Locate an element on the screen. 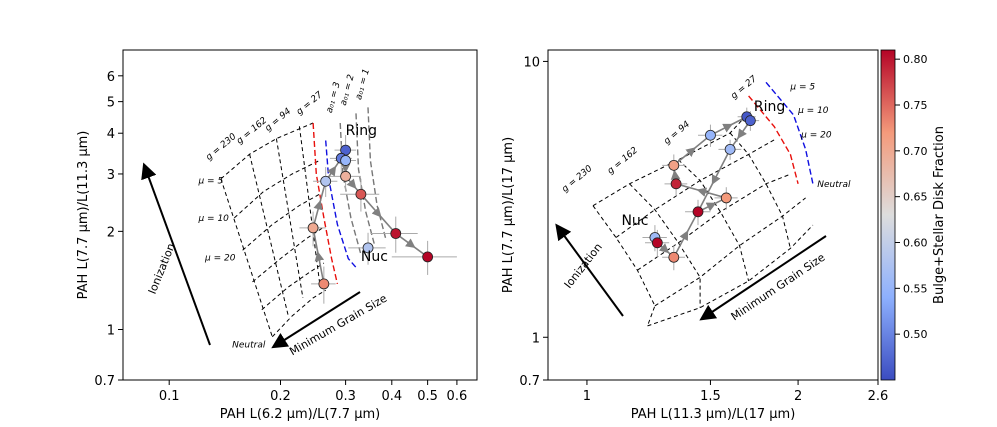  a01-label: a₀₁ = 1 is located at coordinates (363, 84).